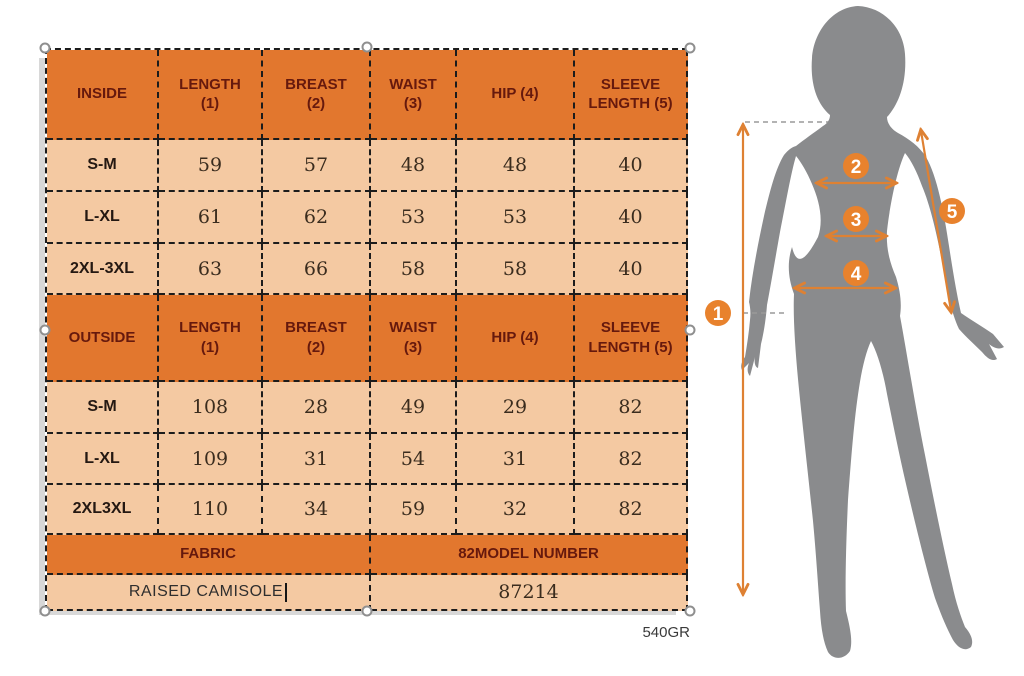  I want to click on table-cell: 32, so click(516, 510).